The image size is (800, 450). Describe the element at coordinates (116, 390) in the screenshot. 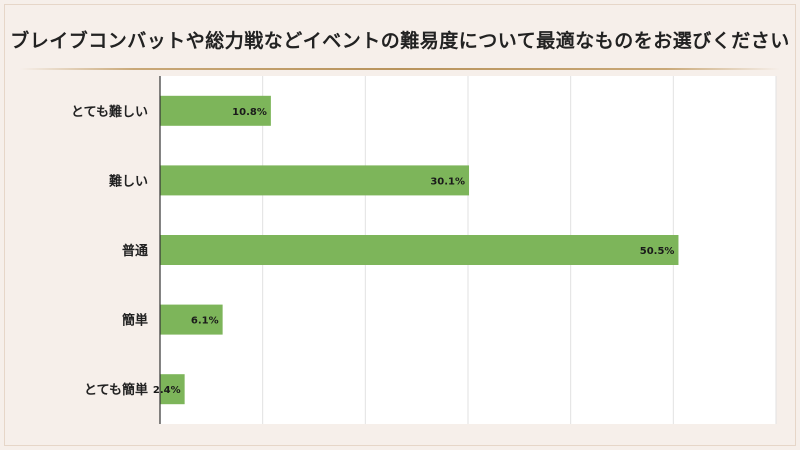

I see `category-label: とても簡単` at that location.